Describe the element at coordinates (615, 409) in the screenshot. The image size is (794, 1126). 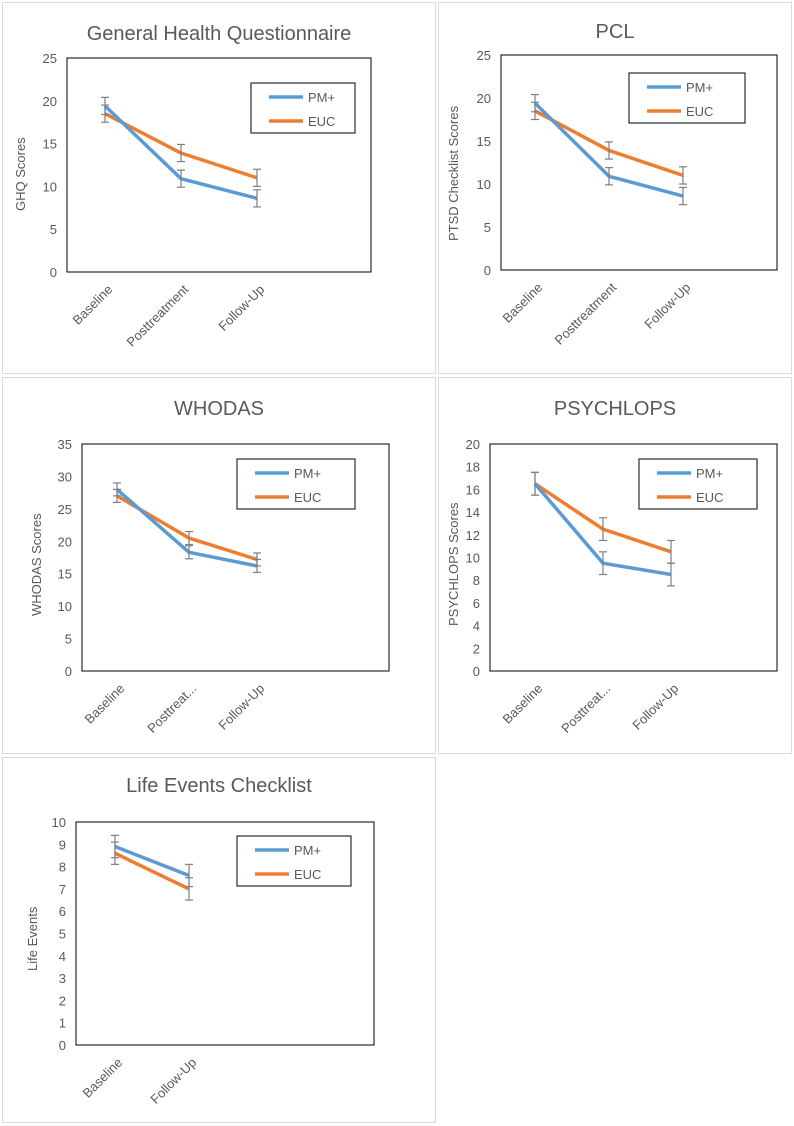
I see `chart-title: PSYCHLOPS` at that location.